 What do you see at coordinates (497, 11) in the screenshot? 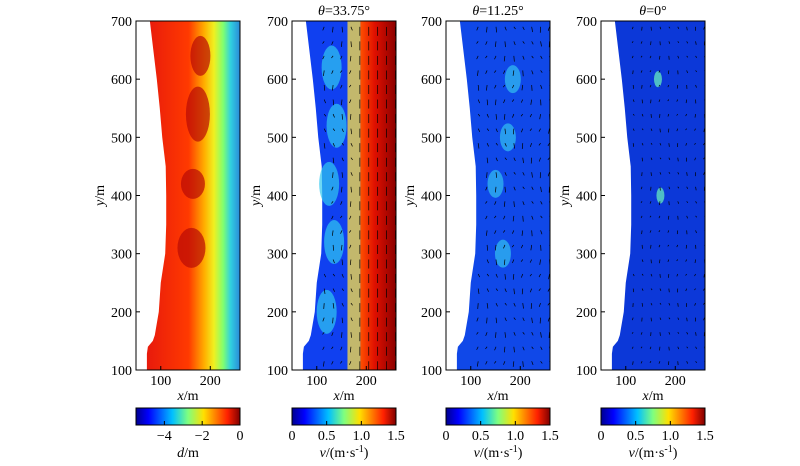
I see `panel-title: θ=11.25°` at bounding box center [497, 11].